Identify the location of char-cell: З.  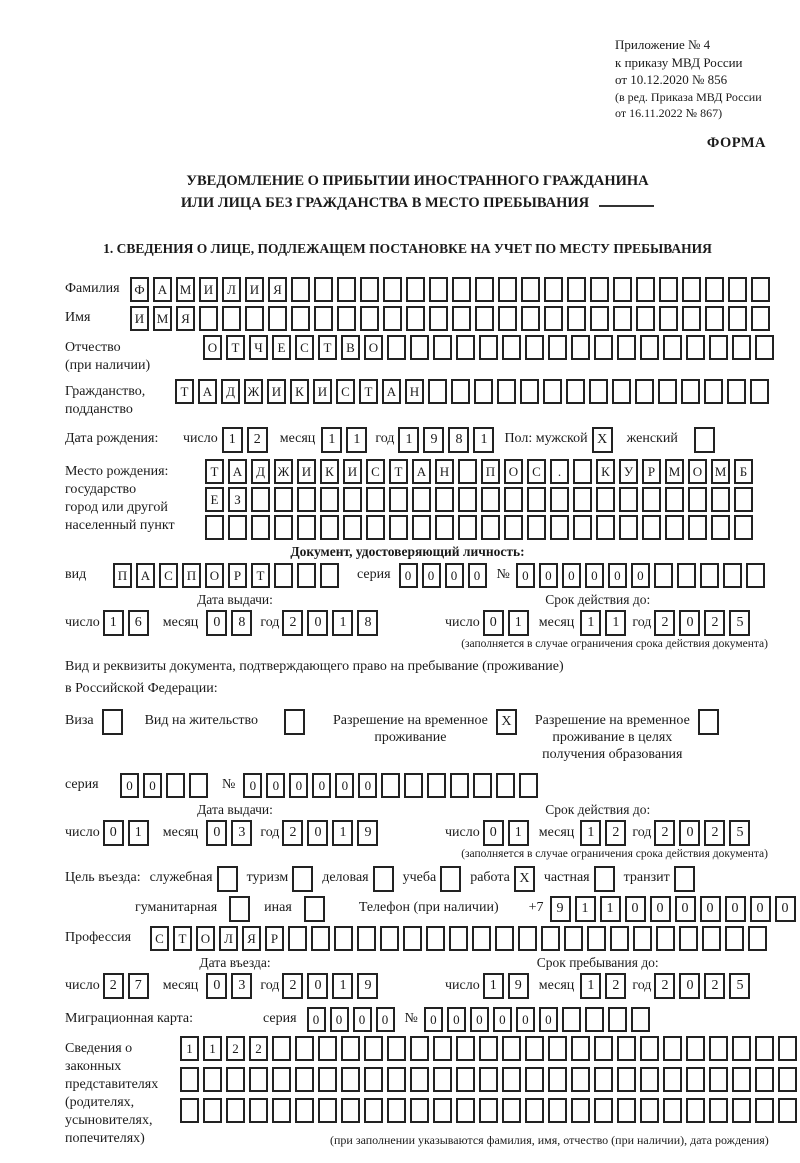
(237, 499).